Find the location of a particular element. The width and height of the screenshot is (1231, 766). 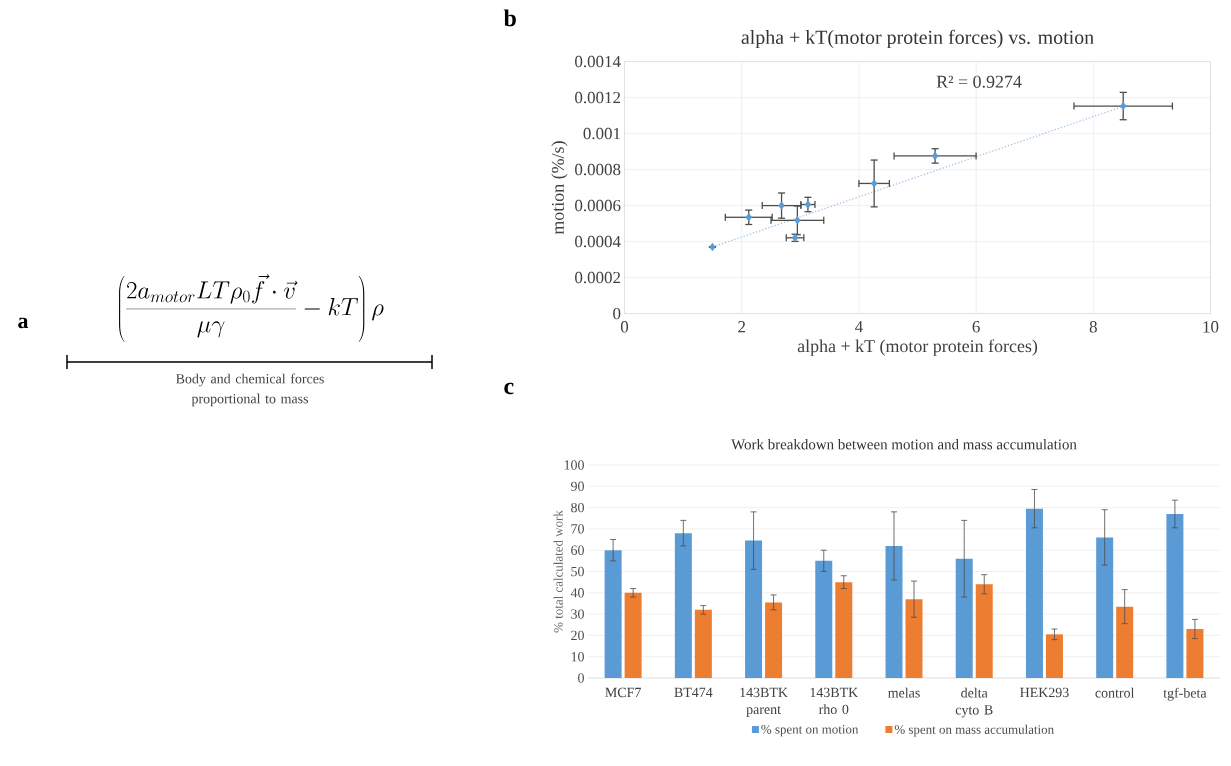

y-tick-label: 40 is located at coordinates (577, 593).